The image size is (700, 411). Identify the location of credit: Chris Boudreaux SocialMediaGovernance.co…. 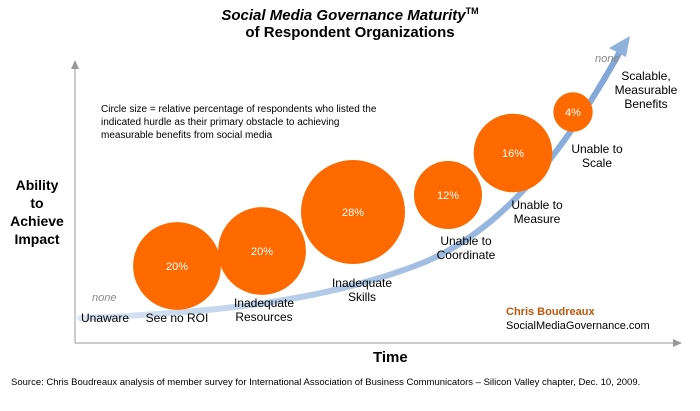
(578, 319).